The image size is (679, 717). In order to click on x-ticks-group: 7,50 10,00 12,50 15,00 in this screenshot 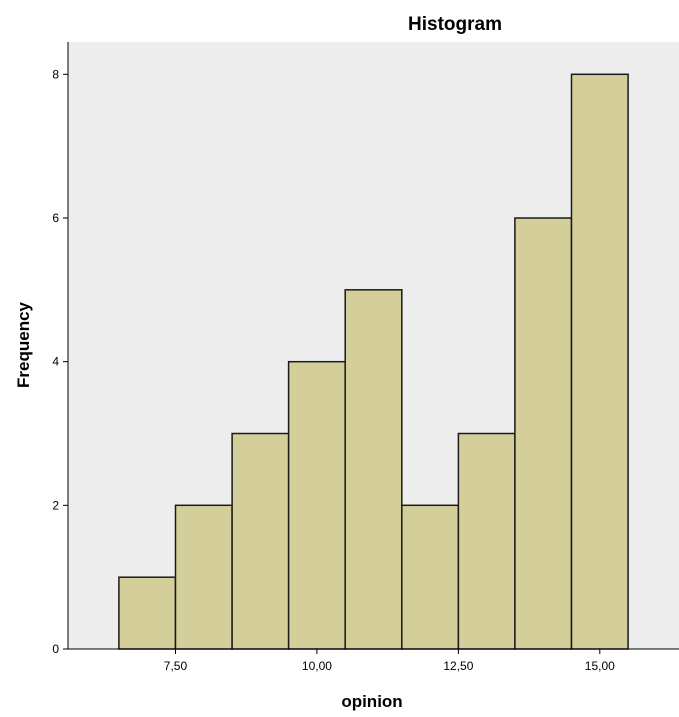, I will do `click(389, 661)`.